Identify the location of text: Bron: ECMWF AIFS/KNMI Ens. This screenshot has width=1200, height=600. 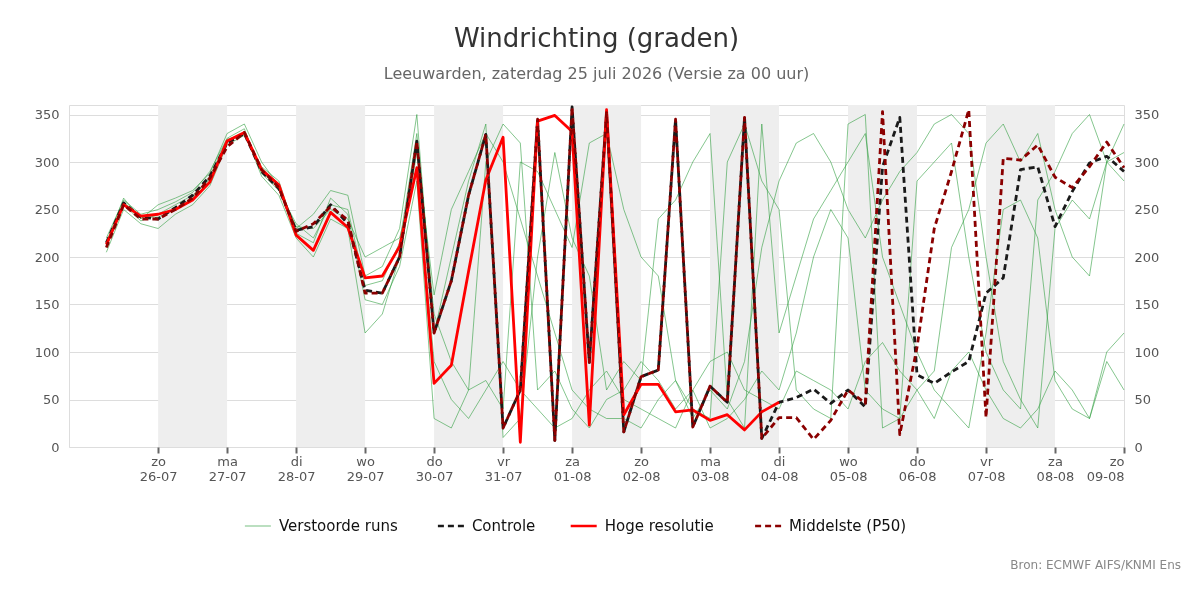
(1095, 565).